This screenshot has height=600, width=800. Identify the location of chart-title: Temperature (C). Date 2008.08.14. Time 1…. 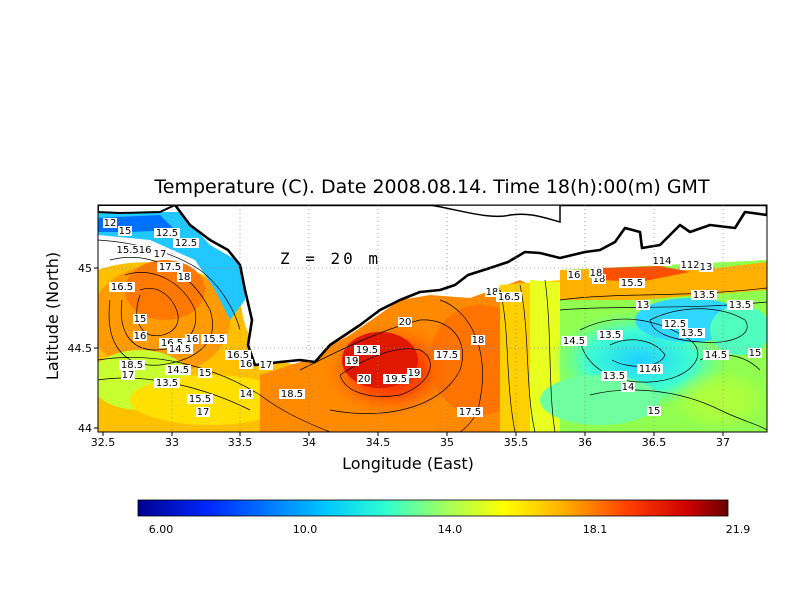
(431, 187).